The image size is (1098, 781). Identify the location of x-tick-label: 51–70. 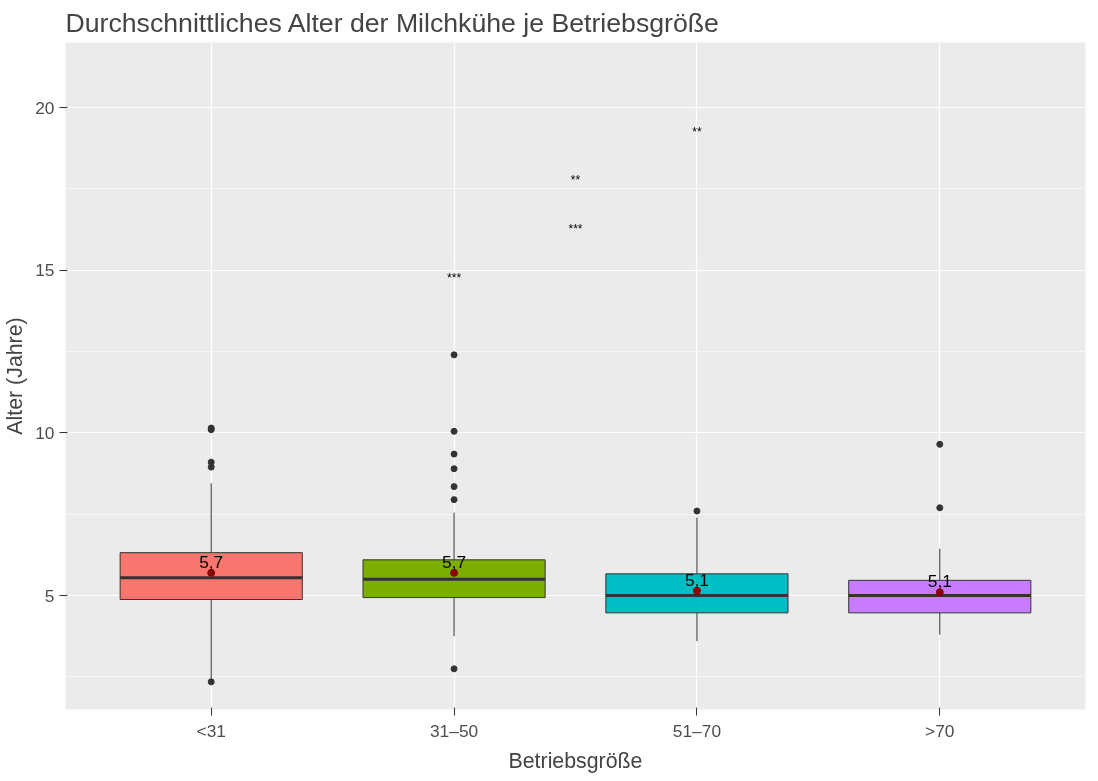
(697, 730).